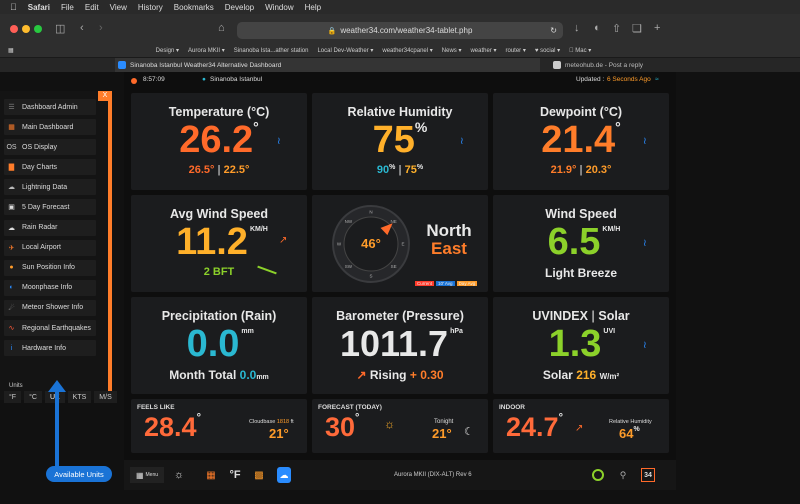 This screenshot has height=504, width=800. I want to click on weather34-logo: 34, so click(648, 475).